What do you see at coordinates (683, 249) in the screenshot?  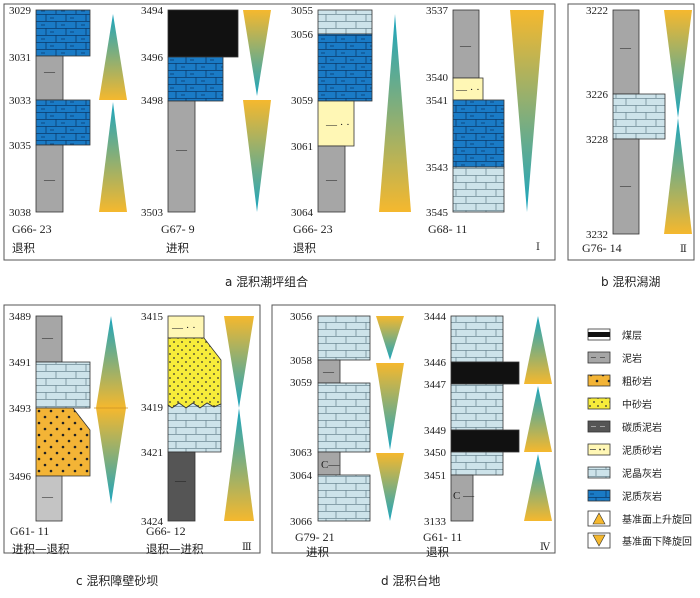 I see `panel-number: Ⅱ` at bounding box center [683, 249].